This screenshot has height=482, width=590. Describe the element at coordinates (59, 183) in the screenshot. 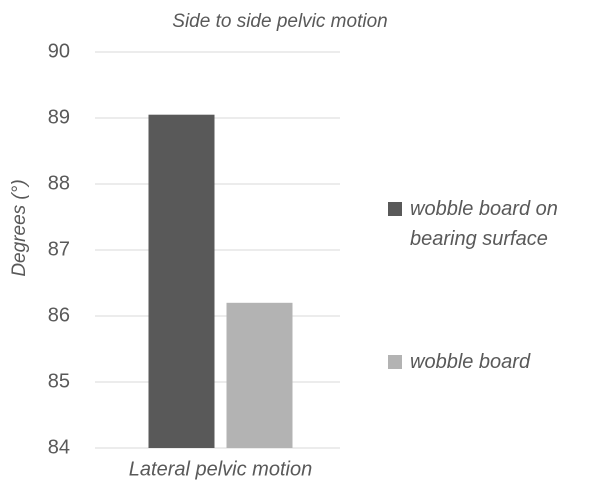

I see `y-tick-label: 88` at that location.